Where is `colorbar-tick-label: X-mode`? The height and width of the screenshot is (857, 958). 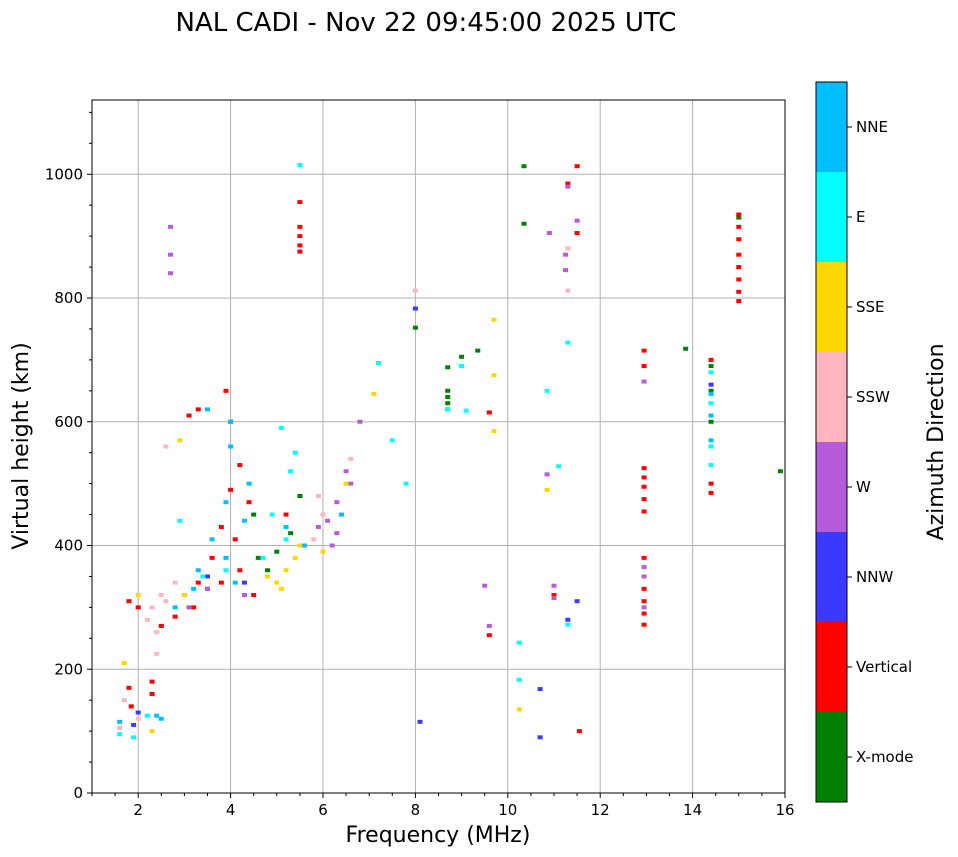 colorbar-tick-label: X-mode is located at coordinates (884, 757).